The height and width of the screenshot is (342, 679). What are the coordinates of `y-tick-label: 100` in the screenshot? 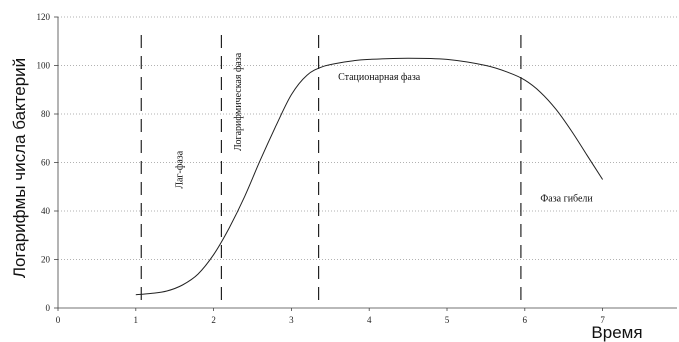 It's located at (44, 66).